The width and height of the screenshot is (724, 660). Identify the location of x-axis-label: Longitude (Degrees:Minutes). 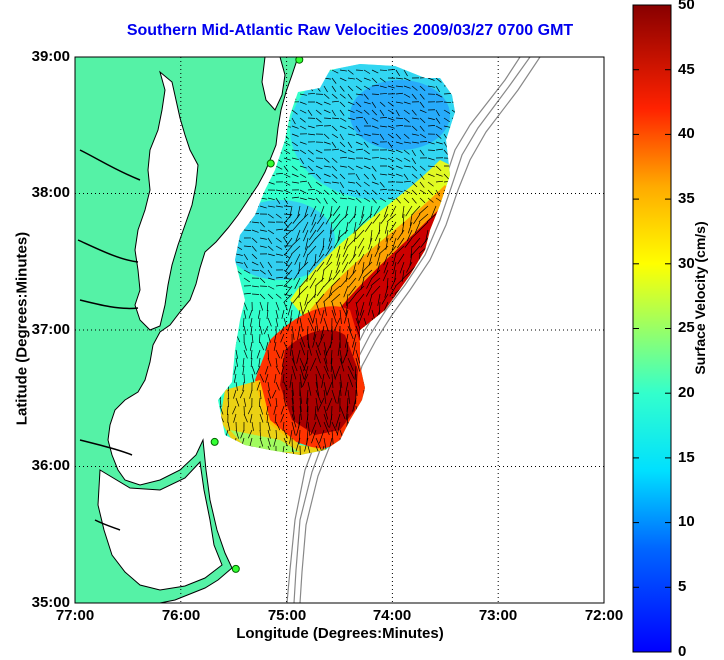
(340, 633).